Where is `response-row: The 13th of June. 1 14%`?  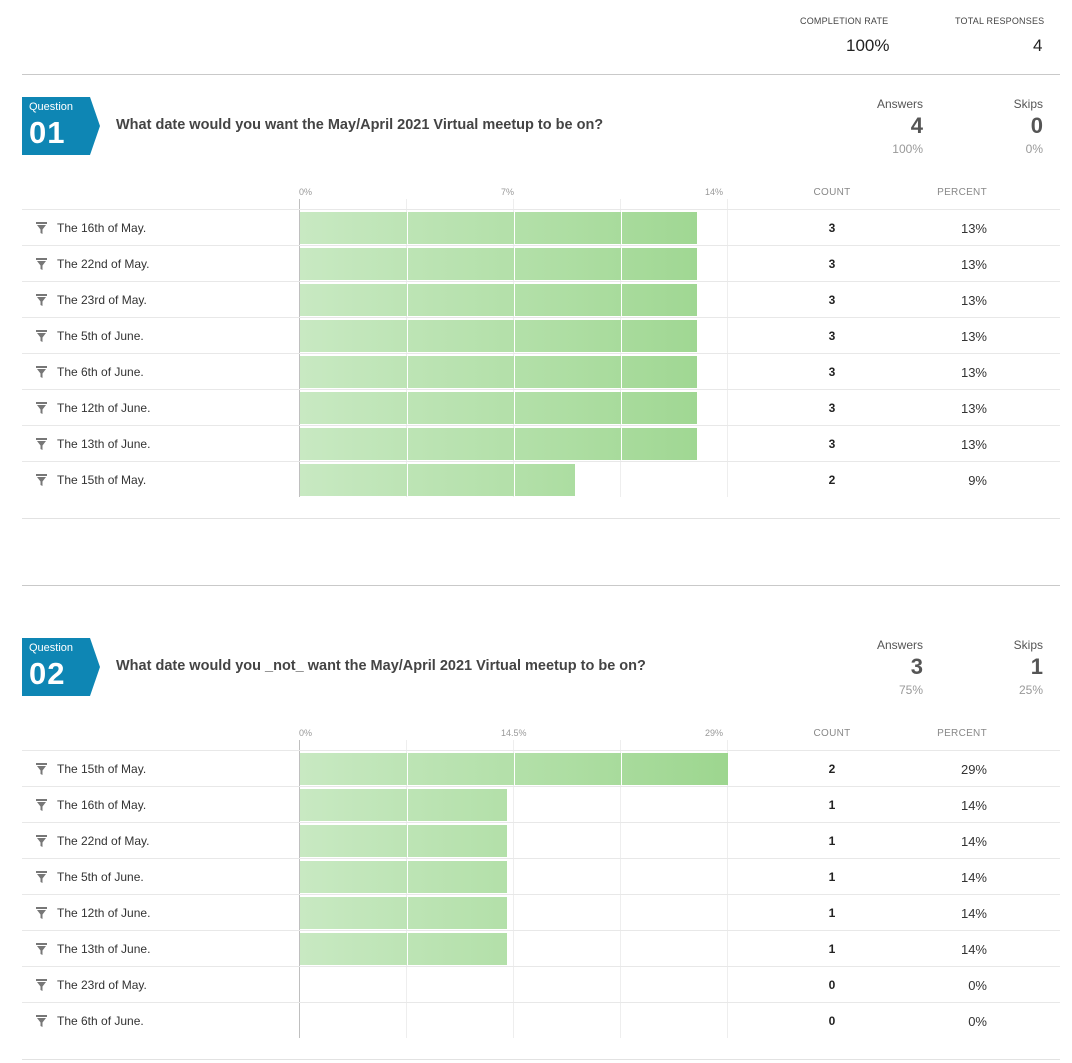
response-row: The 13th of June. 1 14% is located at coordinates (541, 948).